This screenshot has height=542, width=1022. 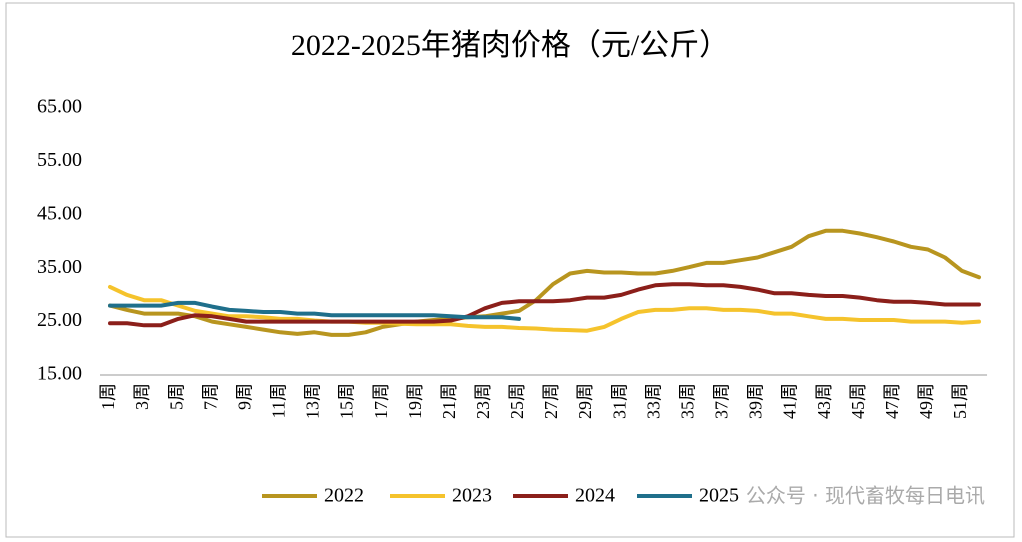 I want to click on y-tick-label: 35.00, so click(x=59, y=267).